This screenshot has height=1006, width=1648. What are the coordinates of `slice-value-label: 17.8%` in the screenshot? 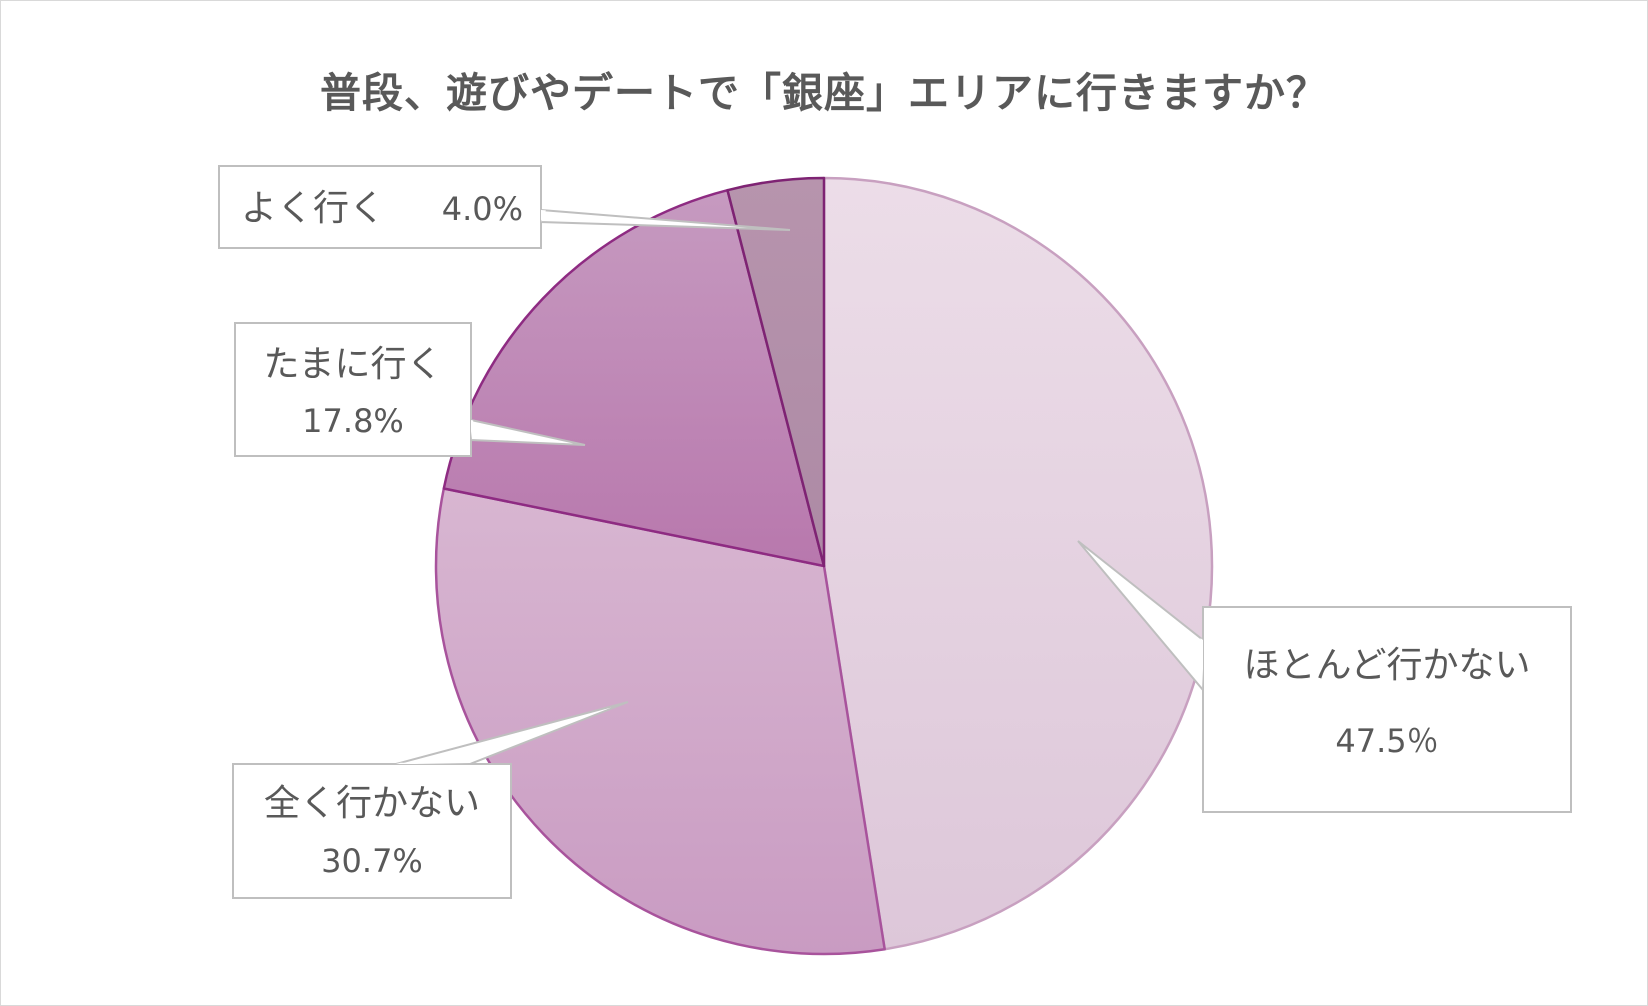 It's located at (353, 421).